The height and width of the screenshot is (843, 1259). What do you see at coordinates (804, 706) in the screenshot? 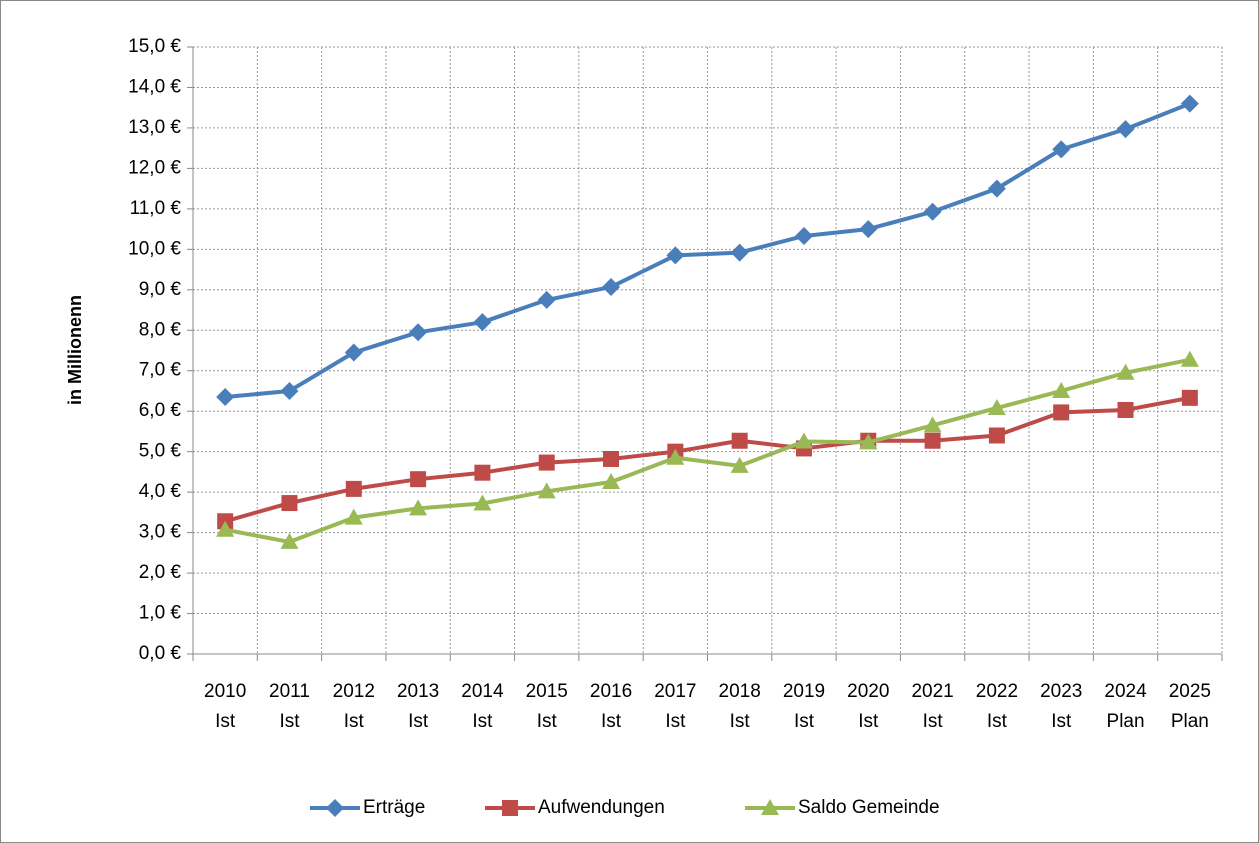
I see `x-tick-label: 2019 Ist` at bounding box center [804, 706].